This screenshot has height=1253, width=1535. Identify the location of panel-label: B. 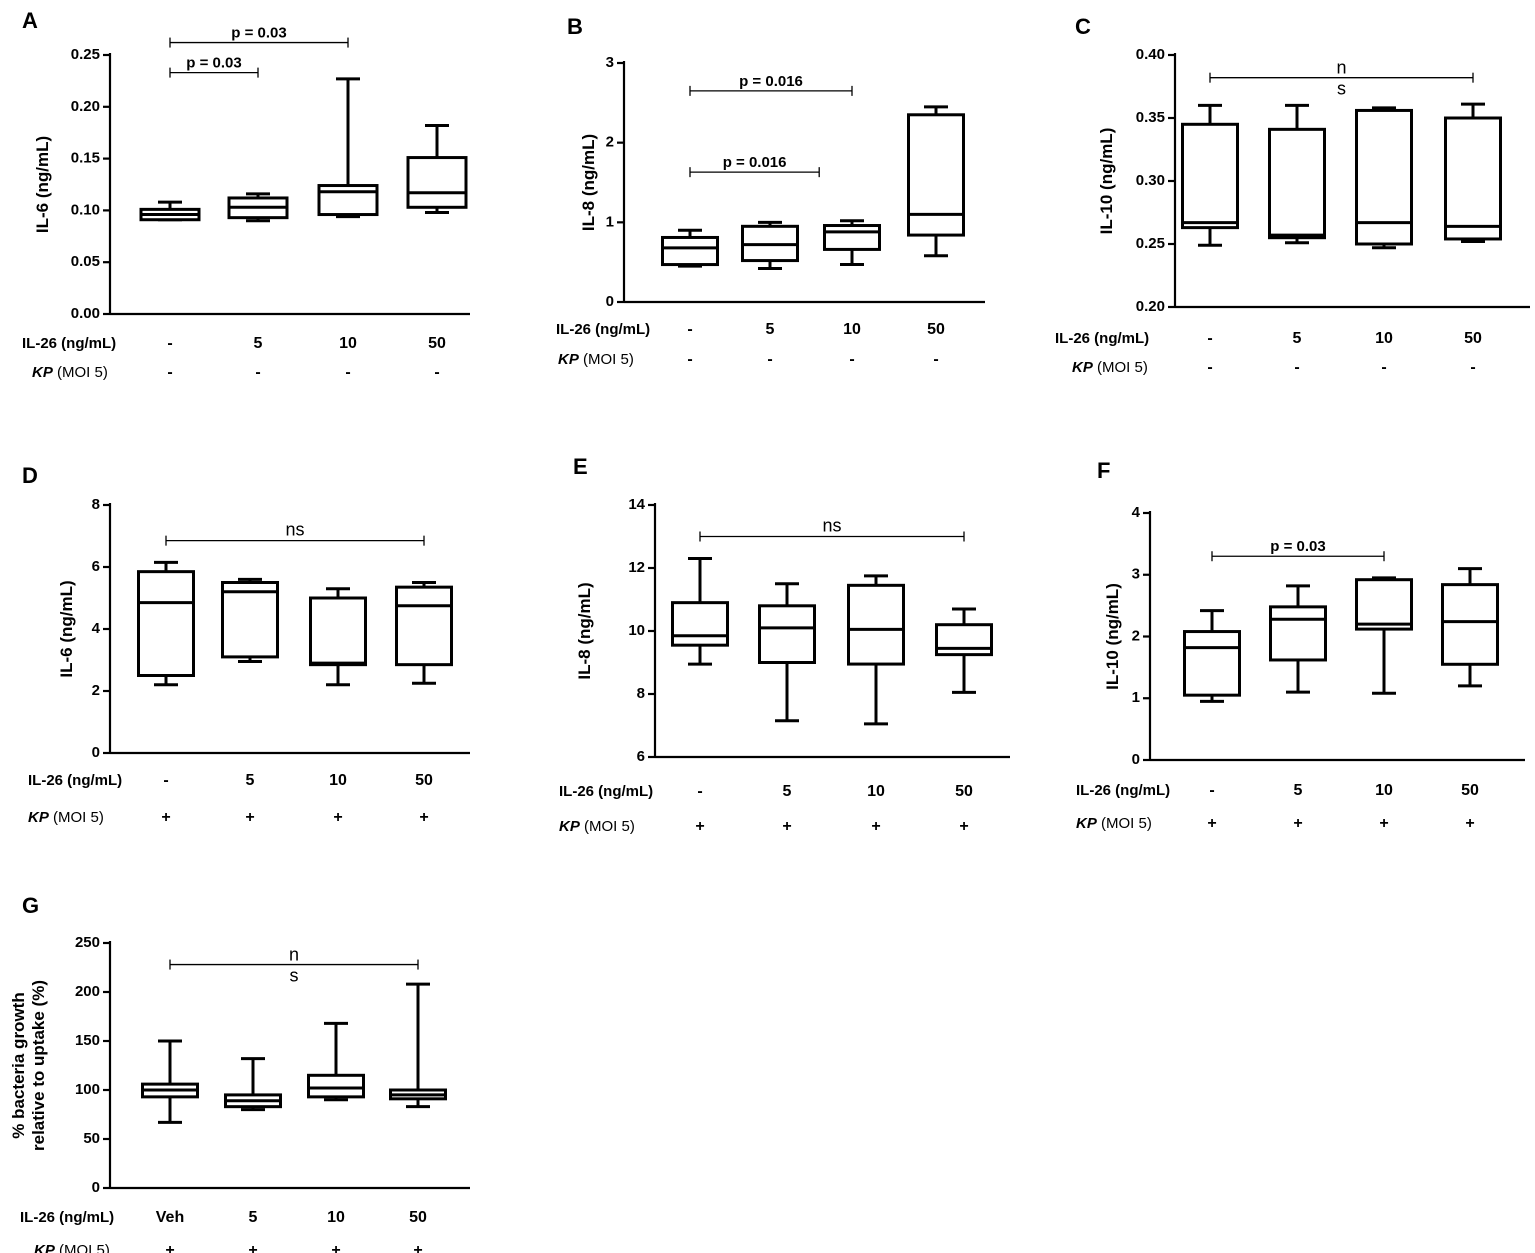
(575, 26).